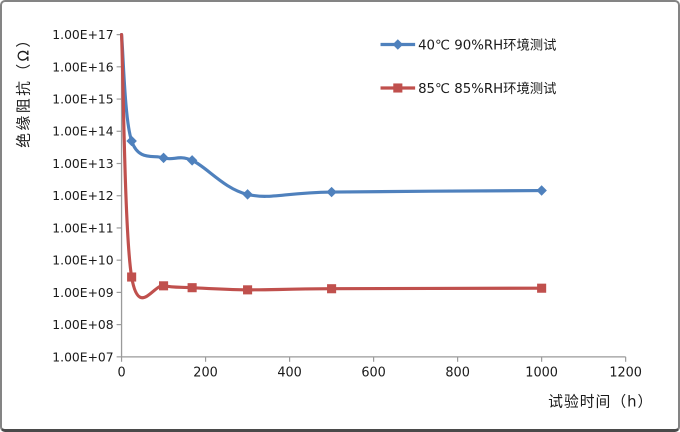 This screenshot has height=432, width=680. What do you see at coordinates (205, 373) in the screenshot?
I see `x-tick-label: 200` at bounding box center [205, 373].